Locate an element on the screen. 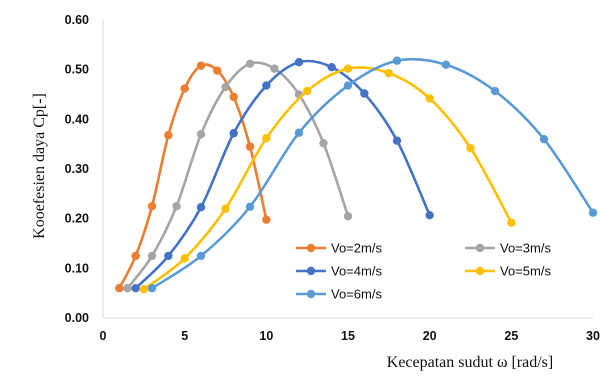 The height and width of the screenshot is (387, 601). legend-label: Vo=2m/s is located at coordinates (356, 248).